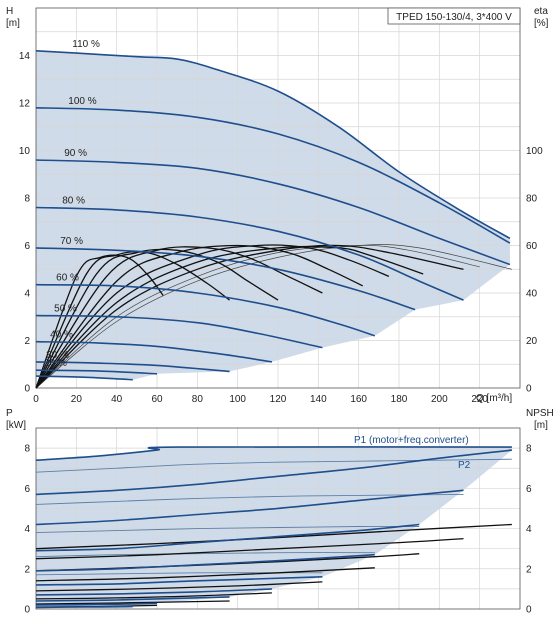 This screenshot has width=560, height=627. What do you see at coordinates (237, 399) in the screenshot?
I see `x-tick-label: 100` at bounding box center [237, 399].